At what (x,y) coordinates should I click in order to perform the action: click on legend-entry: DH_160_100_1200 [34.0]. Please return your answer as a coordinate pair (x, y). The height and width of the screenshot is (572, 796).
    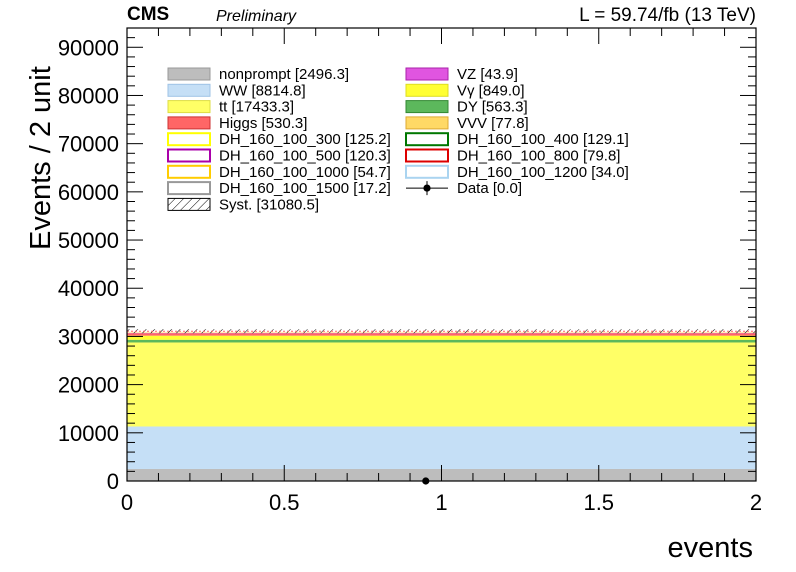
    Looking at the image, I should click on (517, 172).